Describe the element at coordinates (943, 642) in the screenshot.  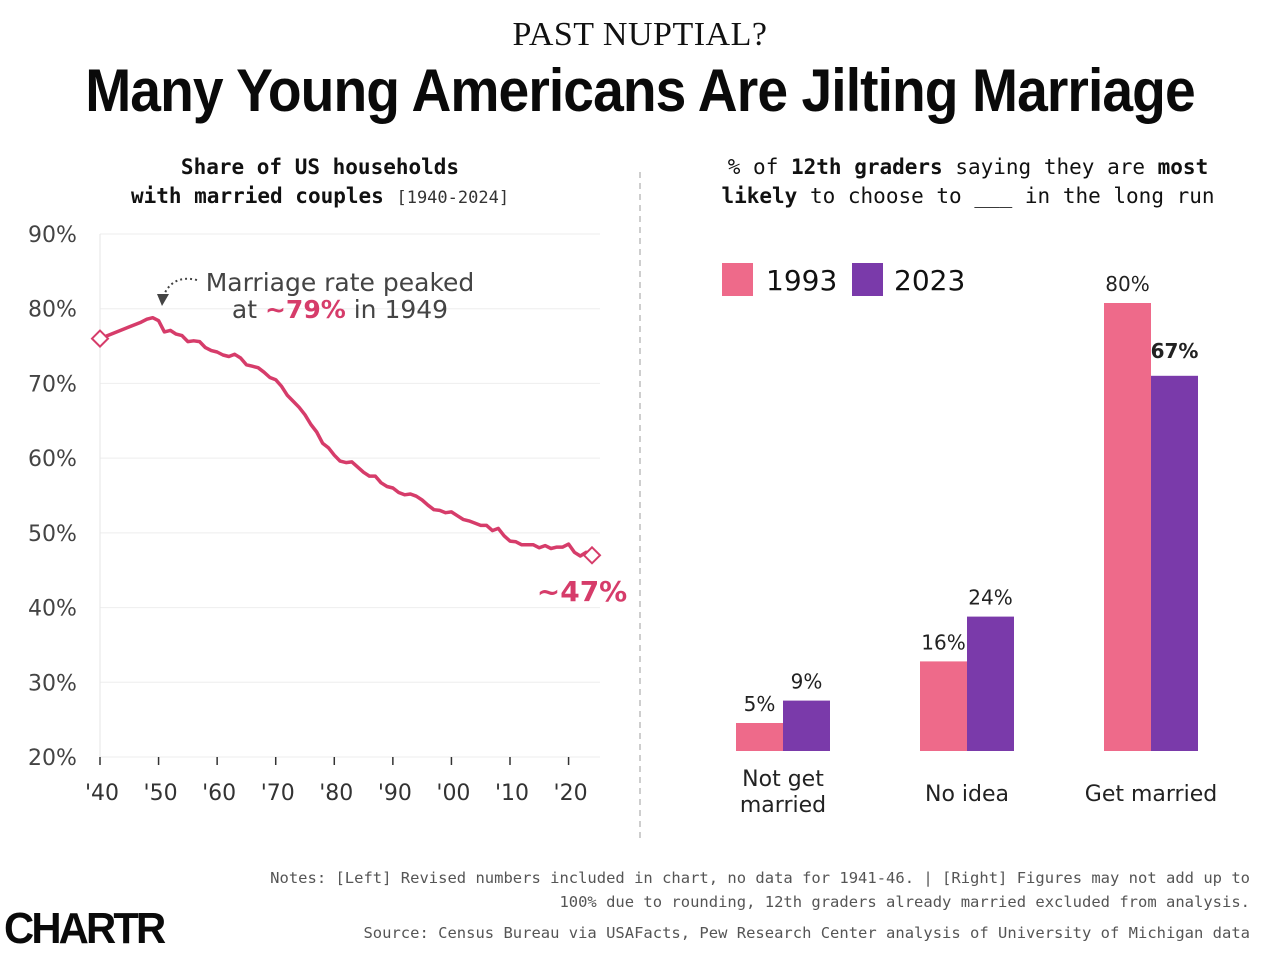
I see `bar-value-label: 16%` at that location.